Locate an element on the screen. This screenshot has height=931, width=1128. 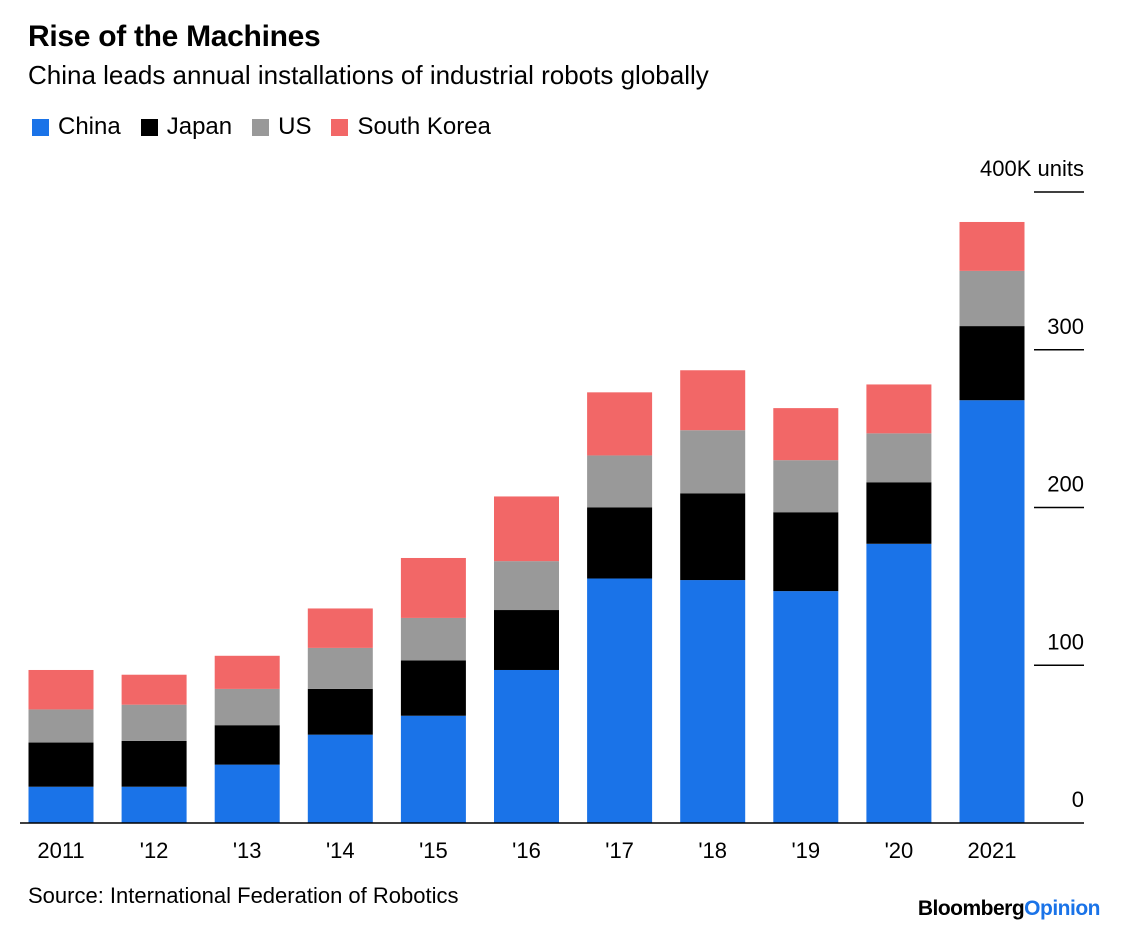
legend-swatch-us is located at coordinates (261, 127).